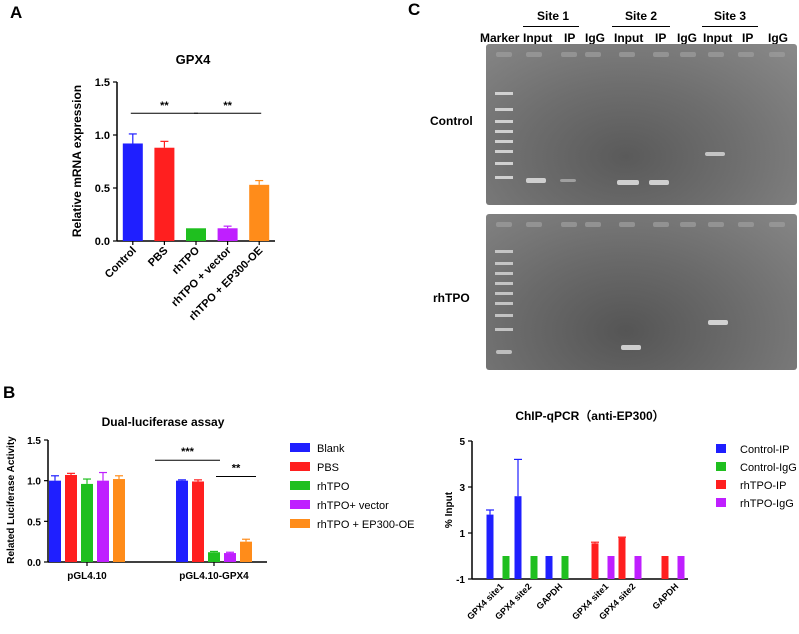 The width and height of the screenshot is (799, 634). I want to click on chart-c-y-tick-label: 3, so click(462, 488).